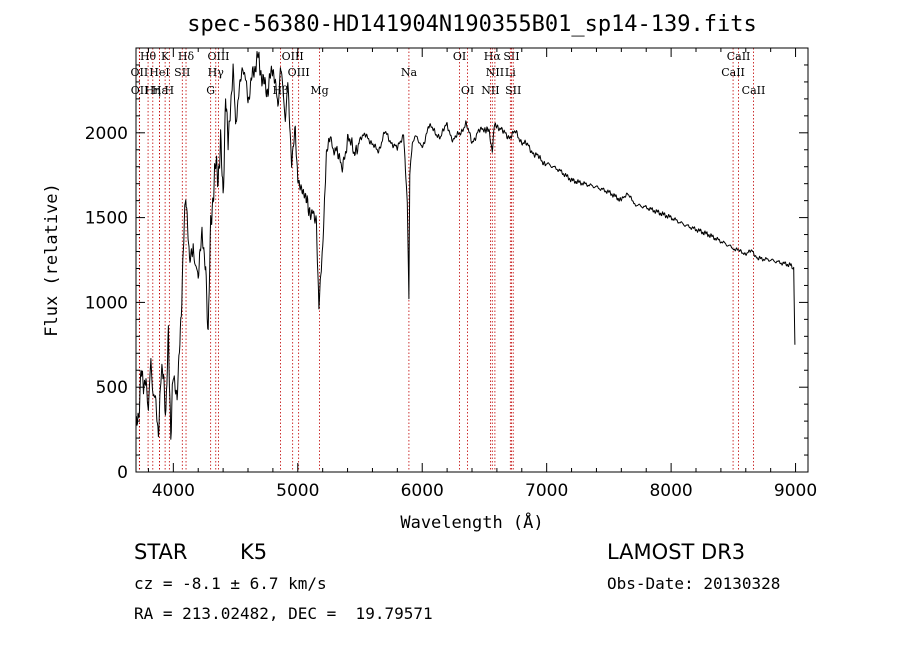 The width and height of the screenshot is (900, 649). Describe the element at coordinates (283, 613) in the screenshot. I see `sky-coordinates: RA = 213.02482, DEC = 19.79571` at that location.